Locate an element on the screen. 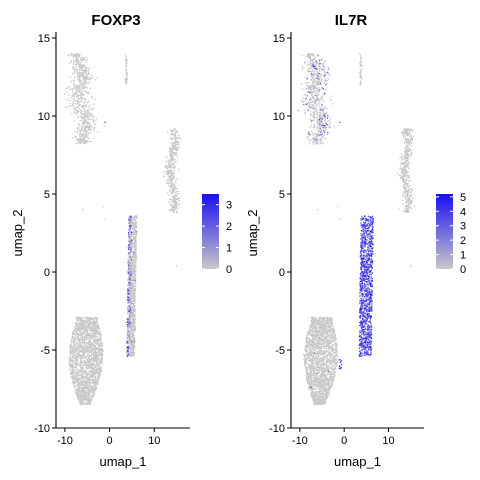 The image size is (480, 480). x-tick-label: 0 is located at coordinates (110, 441).